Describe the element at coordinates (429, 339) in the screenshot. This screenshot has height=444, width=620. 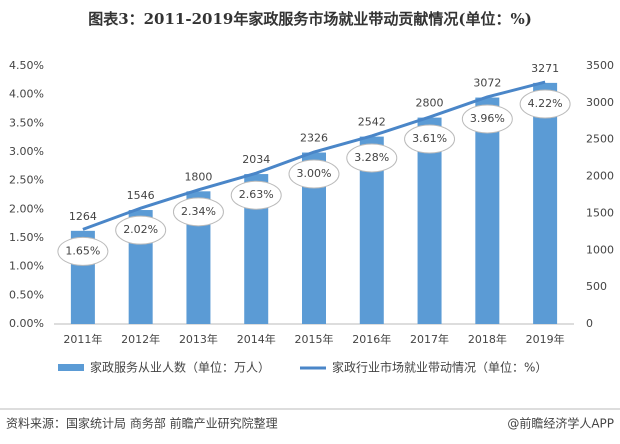
I see `x-tick-label: 2017年` at that location.